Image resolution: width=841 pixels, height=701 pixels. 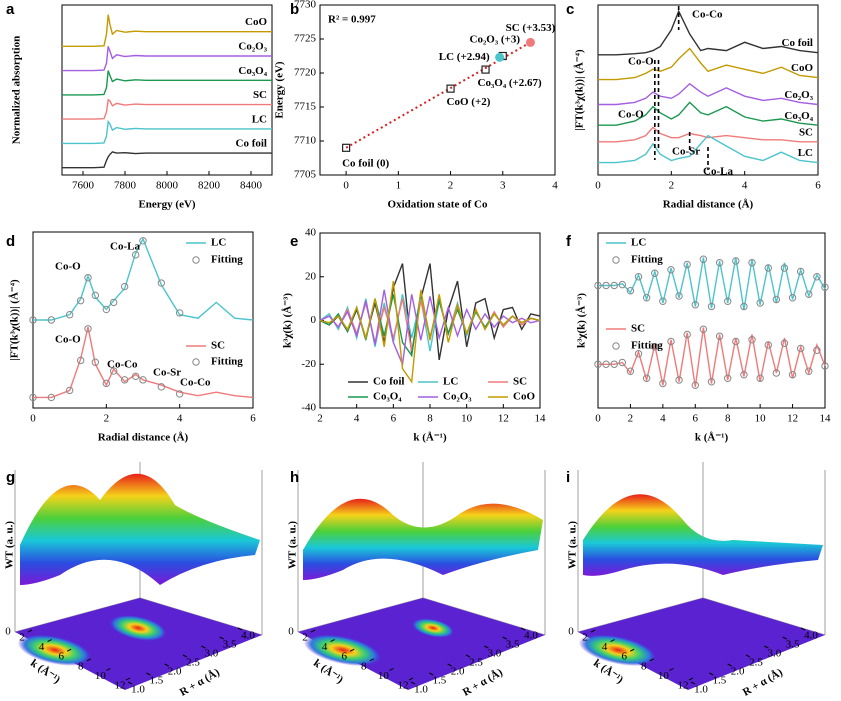 I want to click on y-tick-label: 3.5, so click(x=513, y=645).